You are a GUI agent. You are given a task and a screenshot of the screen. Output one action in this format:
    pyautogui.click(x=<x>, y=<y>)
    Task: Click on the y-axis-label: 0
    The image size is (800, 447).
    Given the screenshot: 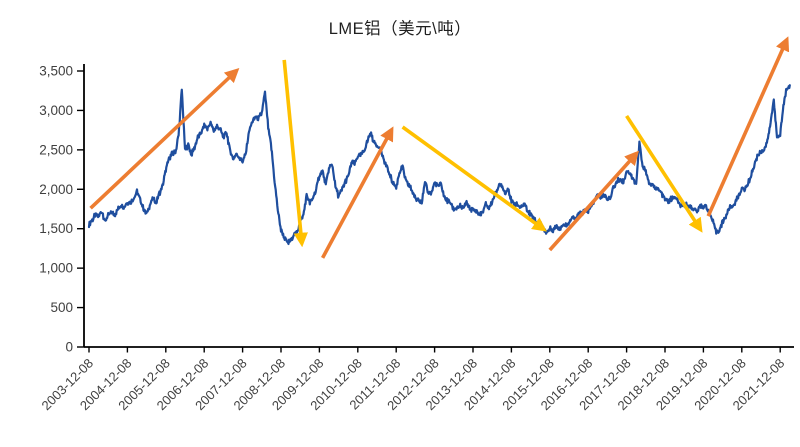 What is the action you would take?
    pyautogui.click(x=69, y=347)
    